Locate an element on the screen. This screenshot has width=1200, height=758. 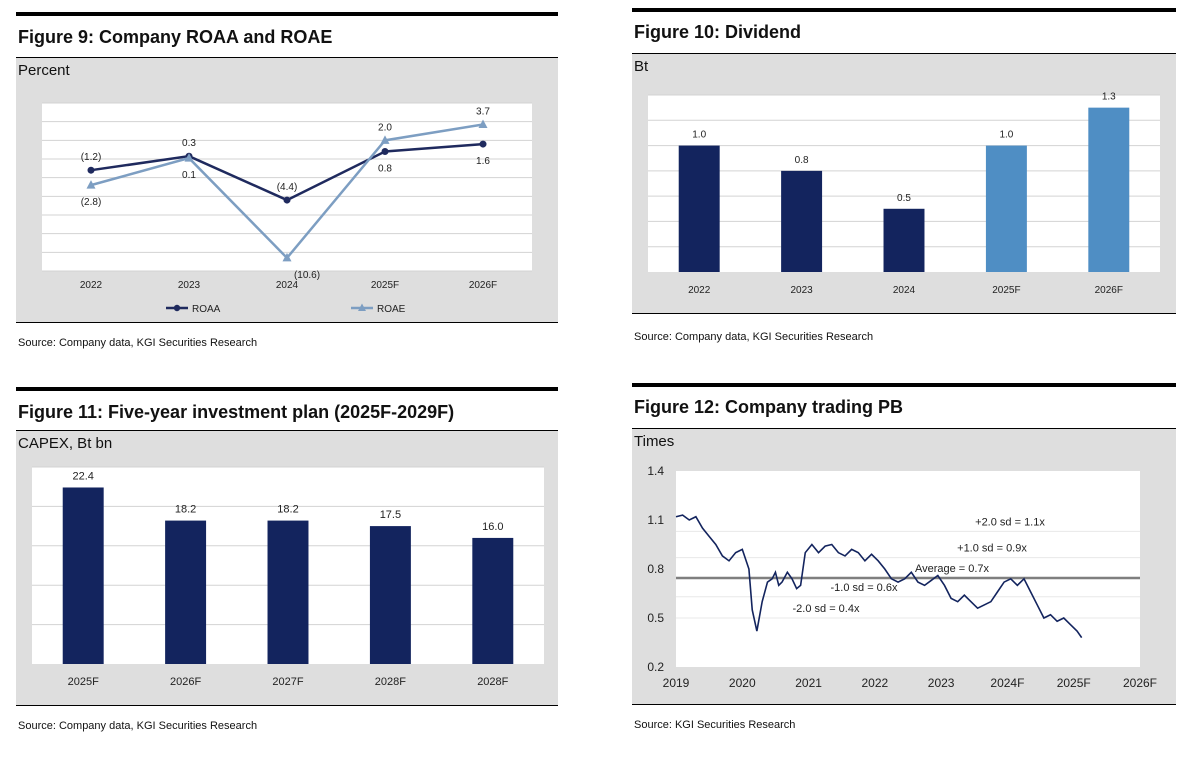
figure-10-bar-chart: 1.0 2022 0.8 2023 0.5 2024 1.0 2025F 1.3 2026F is located at coordinates (904, 194).